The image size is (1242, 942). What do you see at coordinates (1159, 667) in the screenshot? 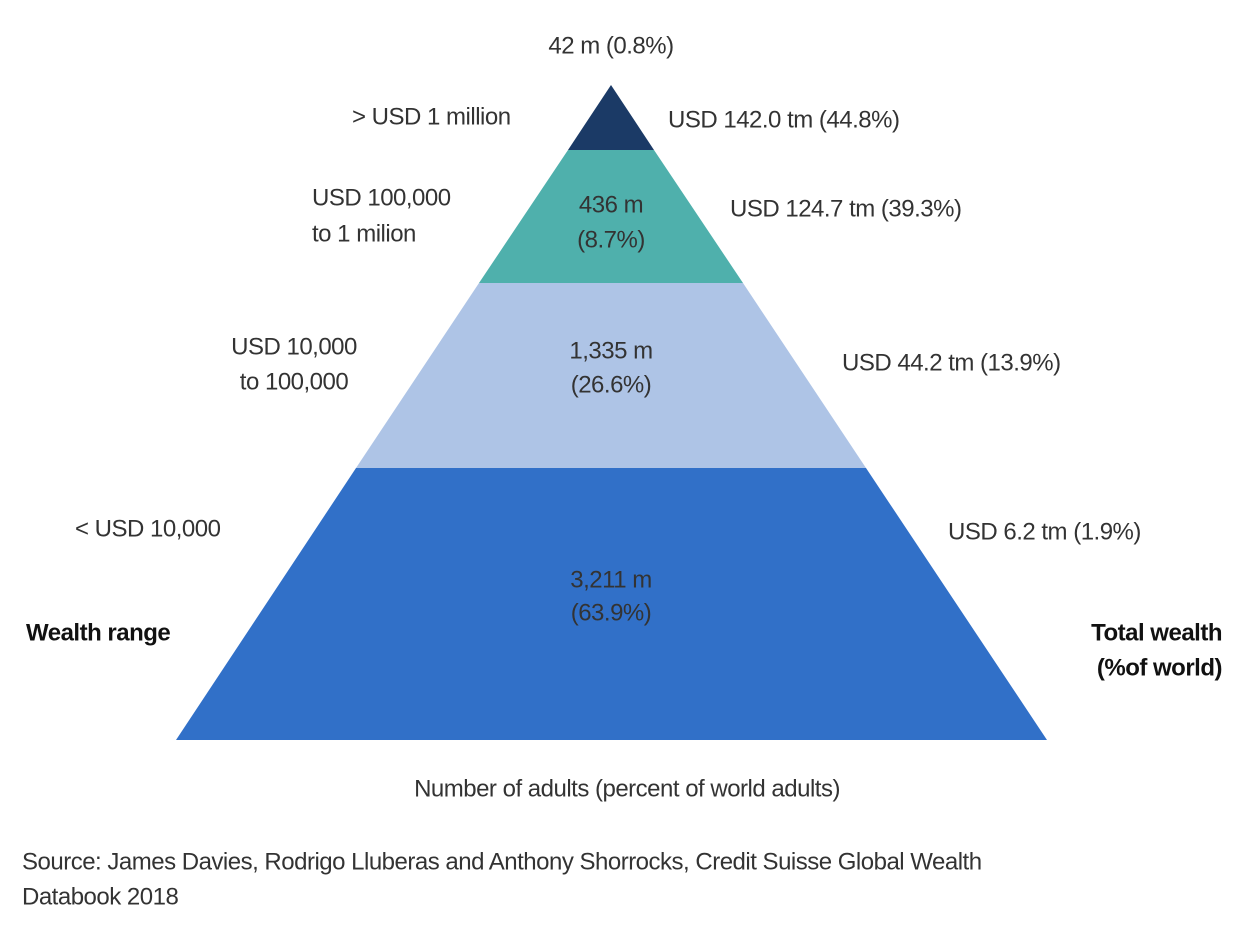
I see `right-heading: (%of world)` at bounding box center [1159, 667].